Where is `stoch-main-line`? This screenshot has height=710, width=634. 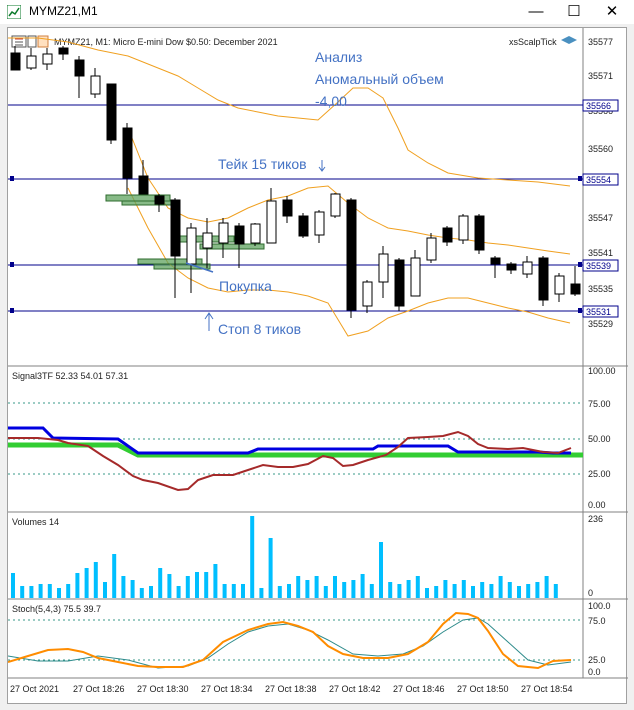 stoch-main-line is located at coordinates (289, 640).